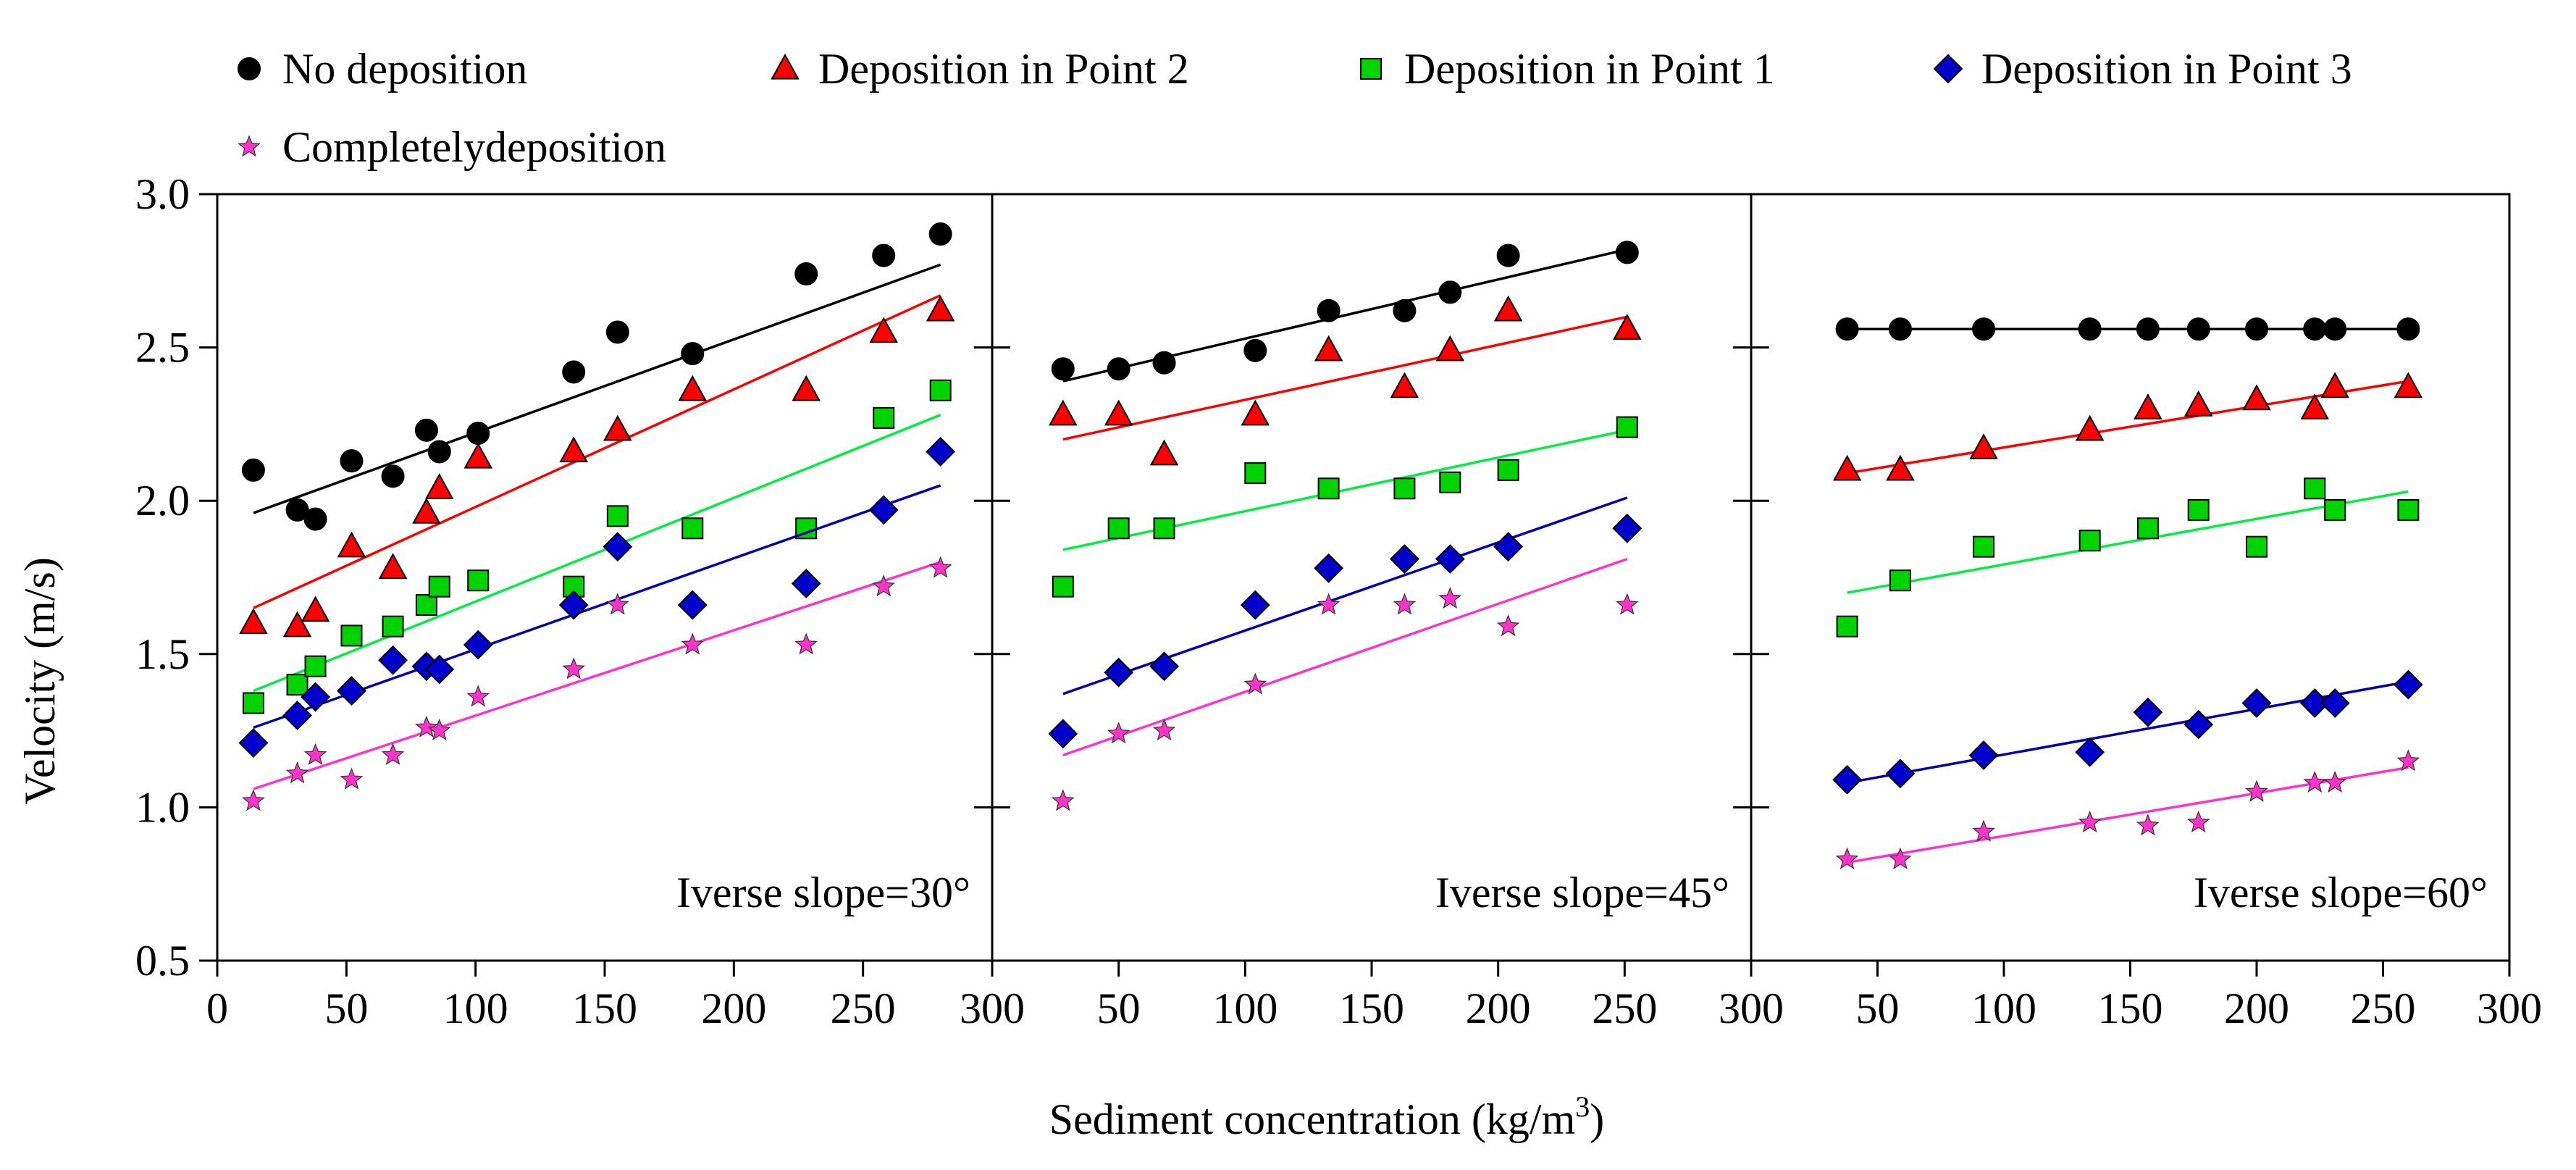 The height and width of the screenshot is (1170, 2576). What do you see at coordinates (615, 997) in the screenshot?
I see `x-axis-panel-1: 0 50 100 150 200 250 300` at bounding box center [615, 997].